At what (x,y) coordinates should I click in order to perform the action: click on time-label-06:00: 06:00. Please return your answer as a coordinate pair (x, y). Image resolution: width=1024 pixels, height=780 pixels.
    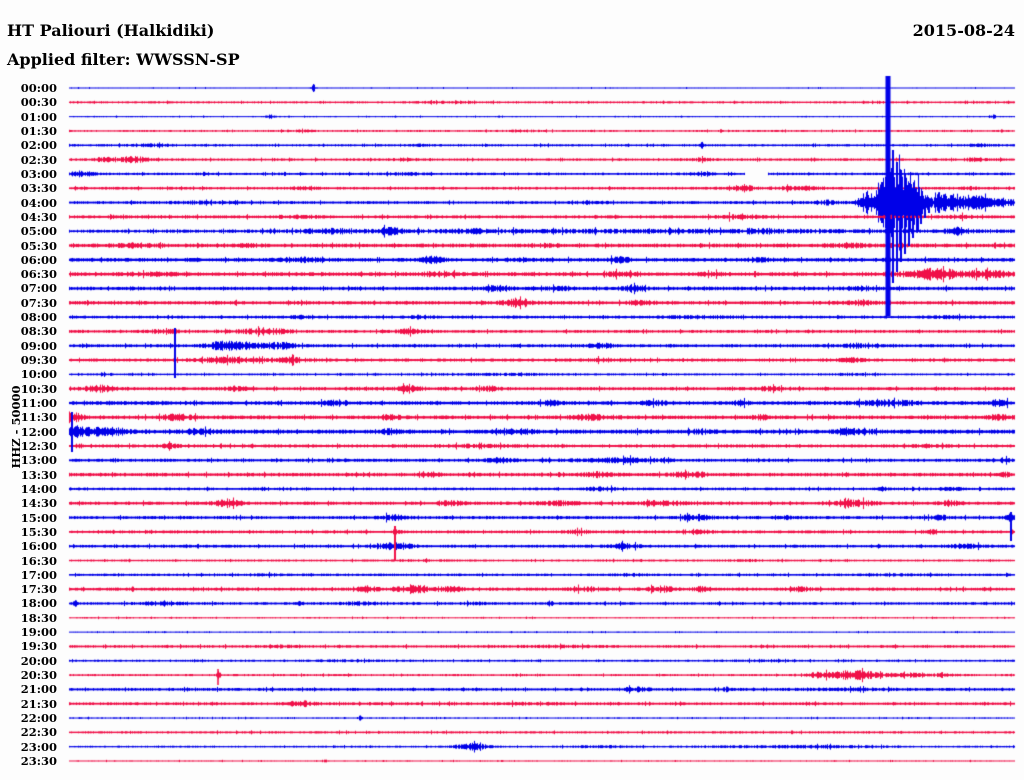
    Looking at the image, I should click on (38, 259).